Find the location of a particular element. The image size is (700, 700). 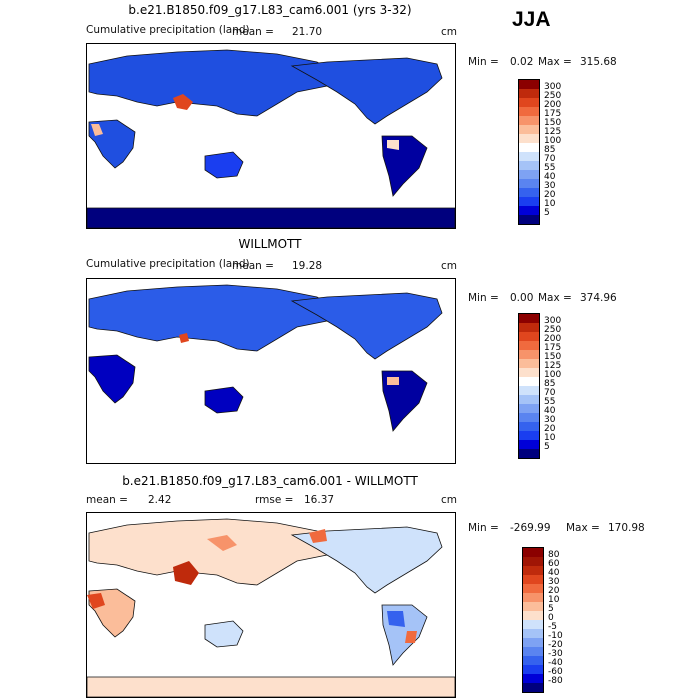

panel3-min-value: -269.99 is located at coordinates (530, 528).